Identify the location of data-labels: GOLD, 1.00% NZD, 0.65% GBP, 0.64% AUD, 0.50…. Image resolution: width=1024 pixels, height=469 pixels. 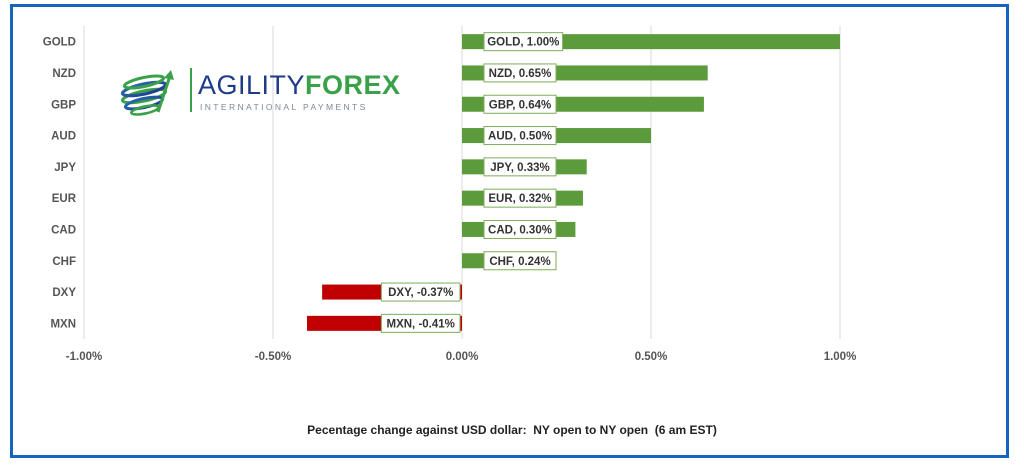
(472, 182).